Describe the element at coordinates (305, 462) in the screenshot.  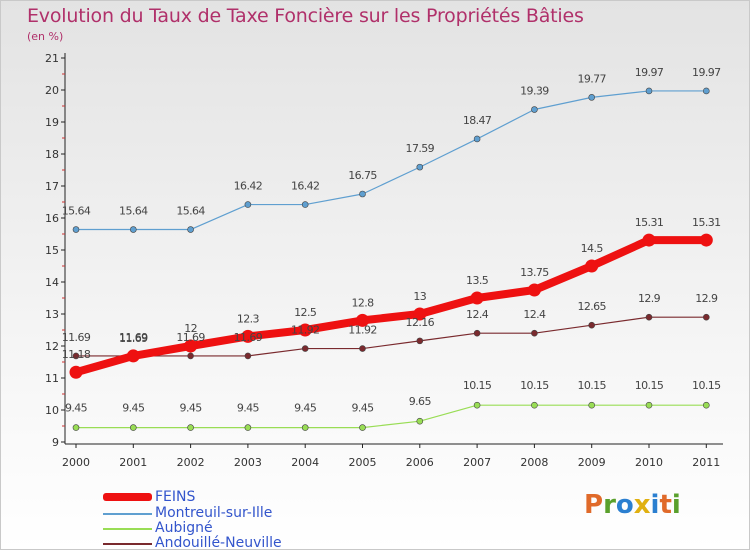
I see `x-tick-label: 2004` at that location.